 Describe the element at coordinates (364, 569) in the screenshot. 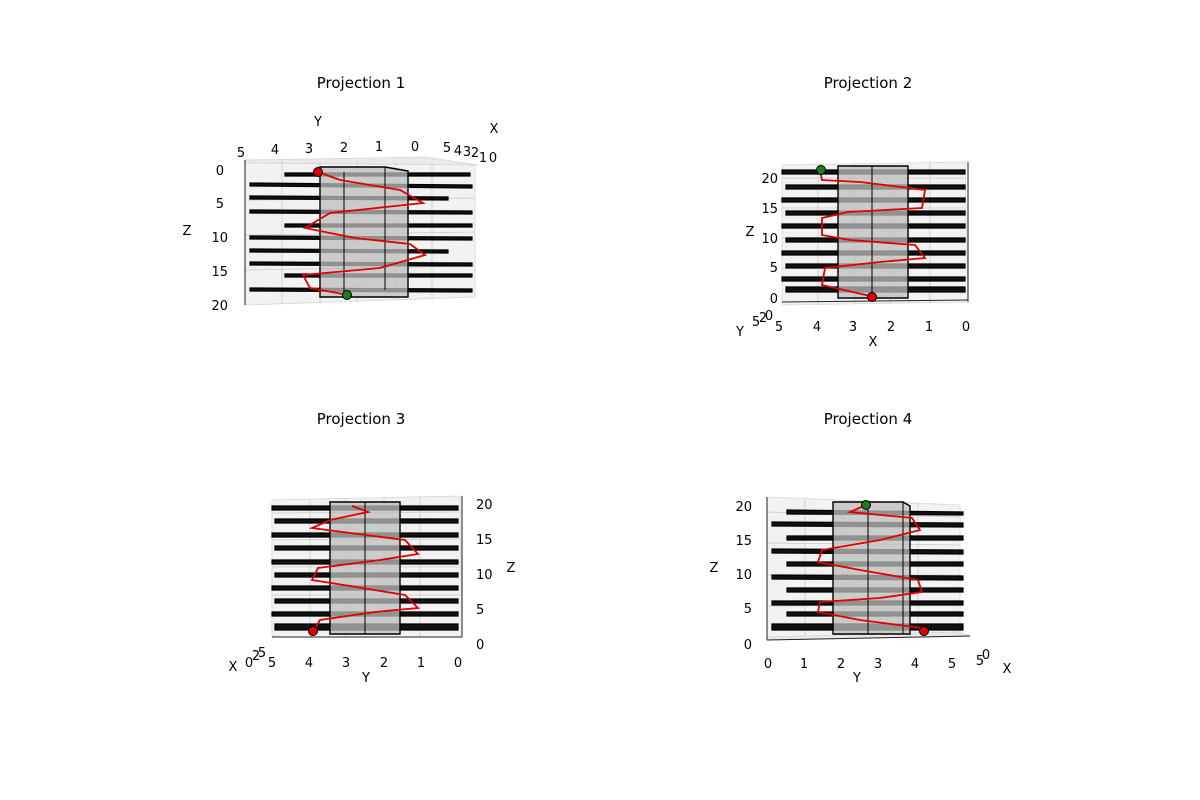

I see `projection-3-path` at that location.